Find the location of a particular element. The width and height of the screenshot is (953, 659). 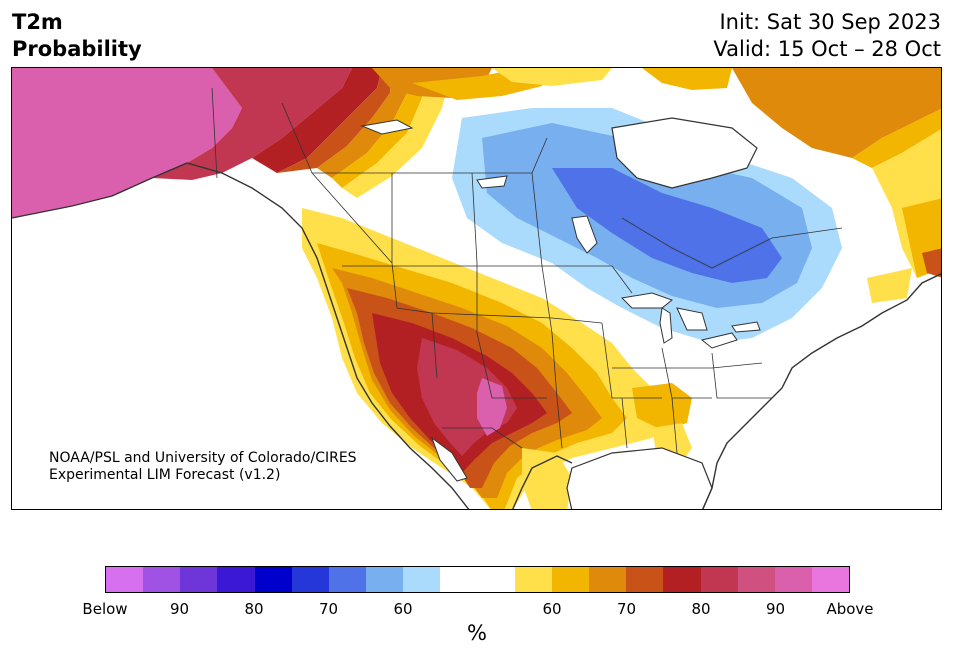

region-southwest-pink is located at coordinates (492, 407).